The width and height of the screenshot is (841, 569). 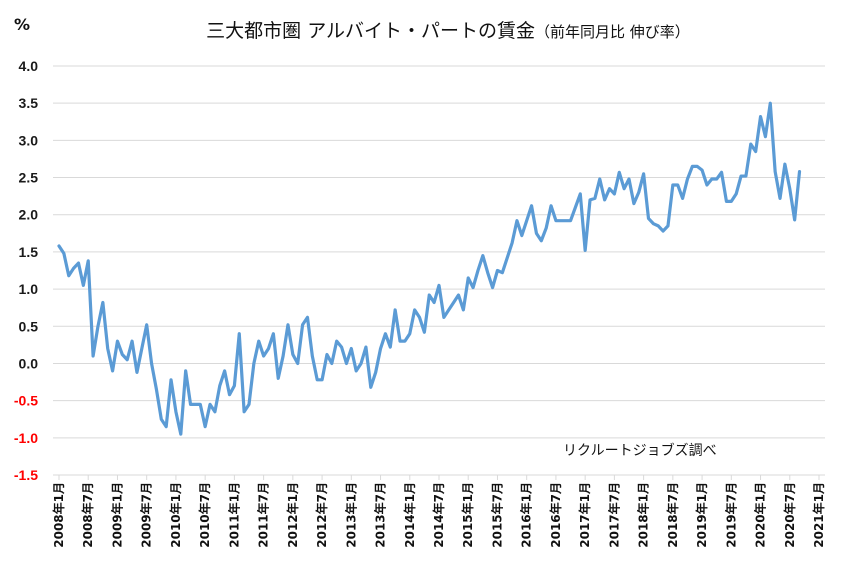 I want to click on x-tick-label: 2018年1月, so click(x=643, y=515).